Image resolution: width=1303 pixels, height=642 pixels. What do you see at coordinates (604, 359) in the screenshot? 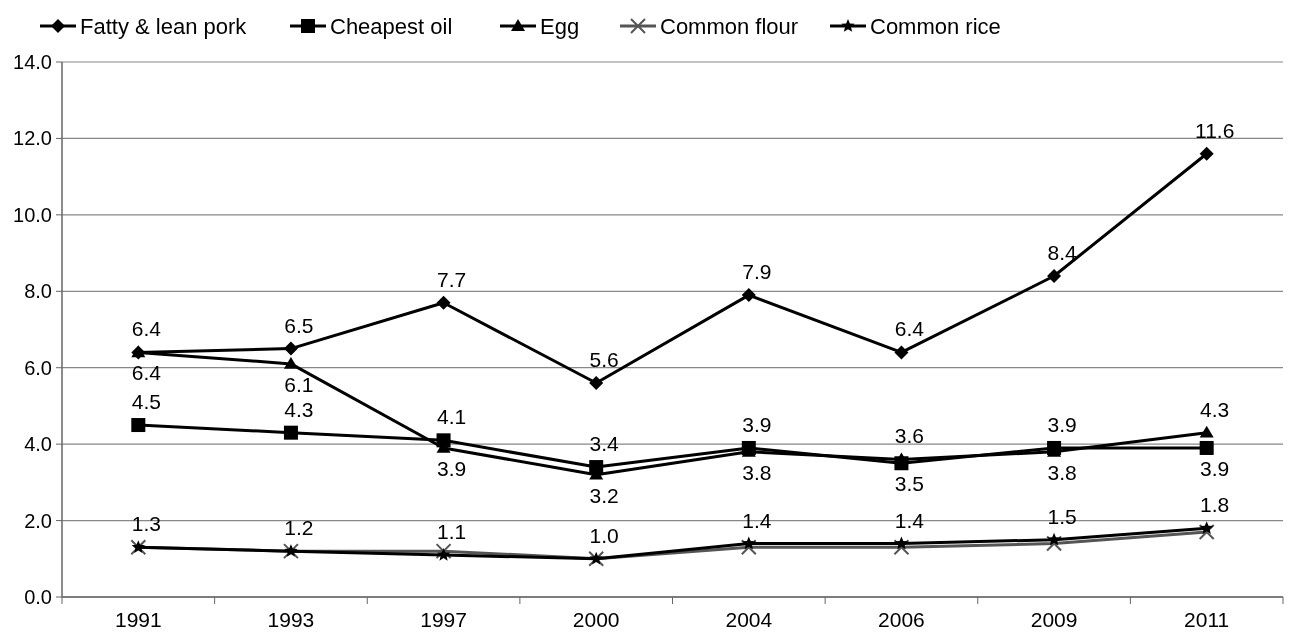
I see `data-label: 5.6` at bounding box center [604, 359].